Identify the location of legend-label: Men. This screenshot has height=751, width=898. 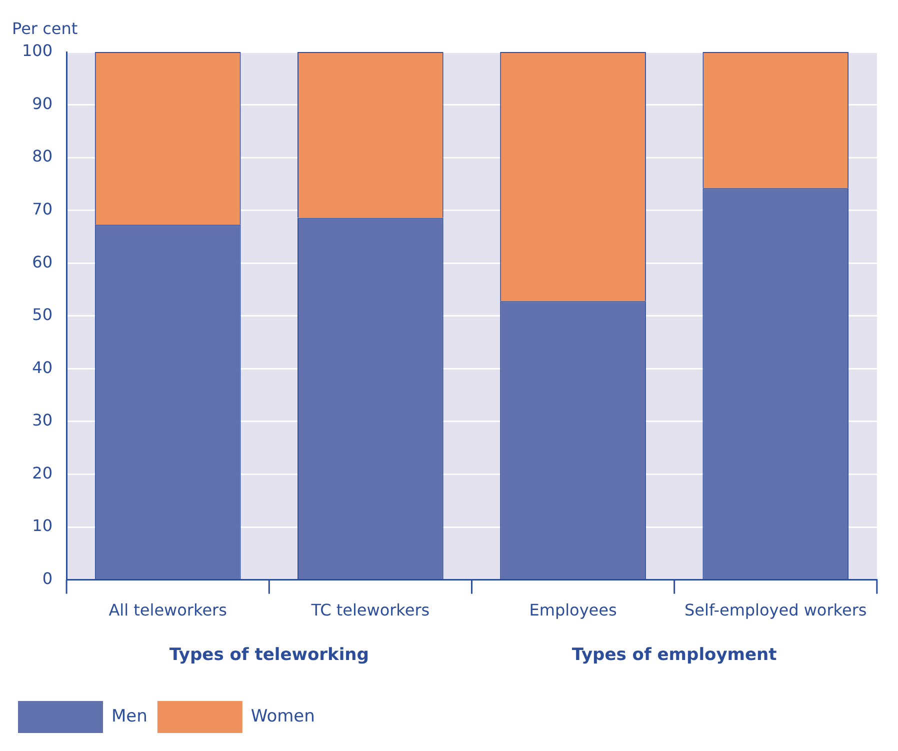
(130, 716).